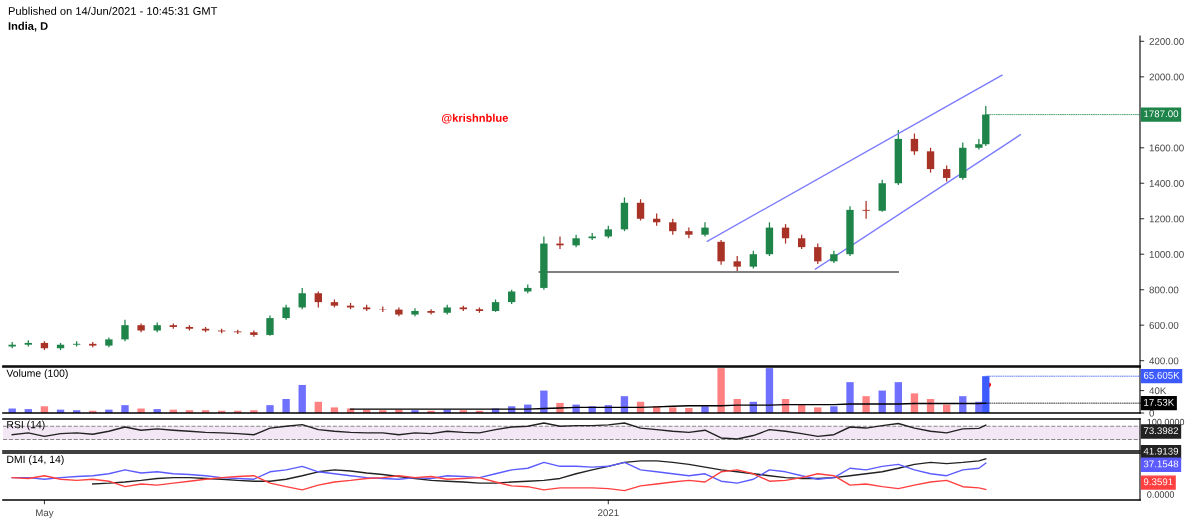  Describe the element at coordinates (1164, 290) in the screenshot. I see `y-tick-label: 800.00` at that location.